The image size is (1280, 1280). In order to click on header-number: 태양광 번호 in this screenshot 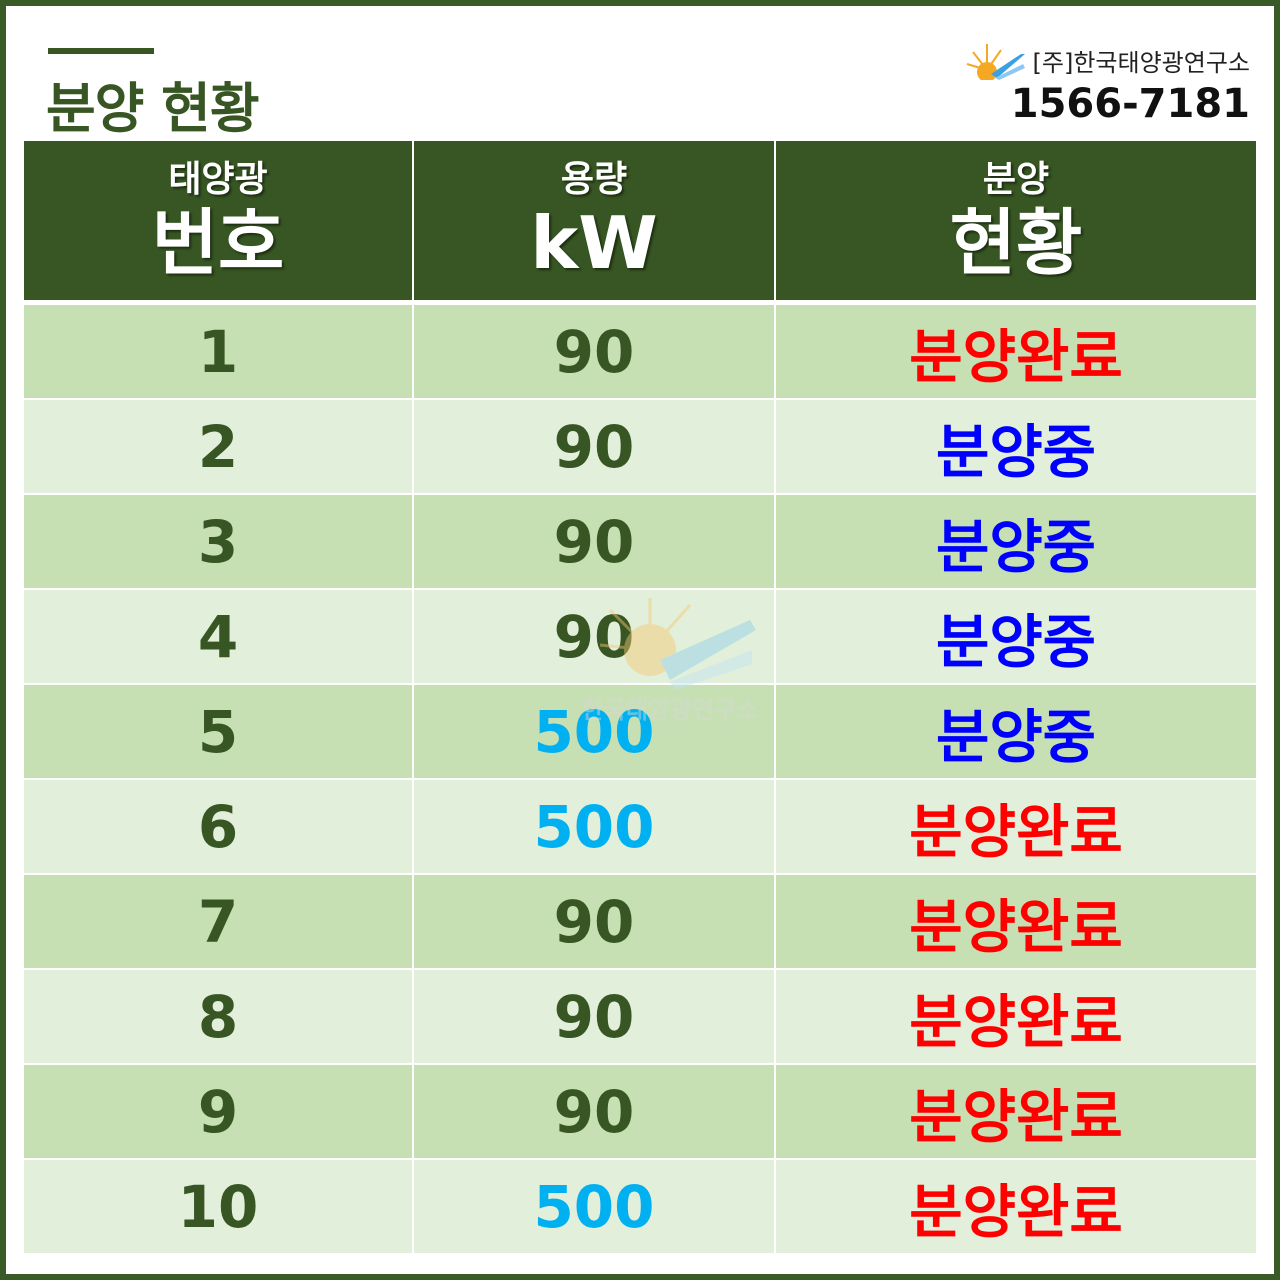, I will do `click(219, 223)`.